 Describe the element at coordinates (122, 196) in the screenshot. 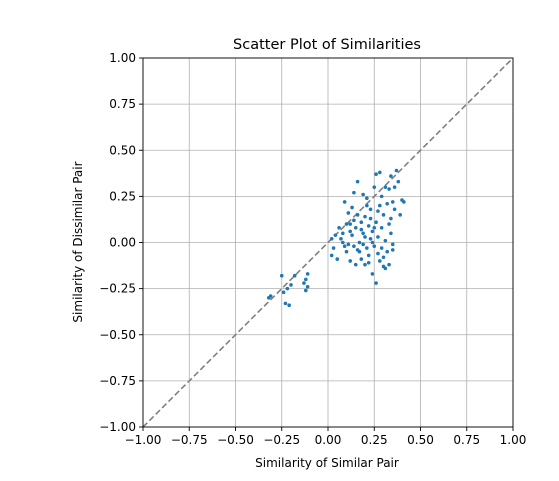

I see `y-tick-label-5: 0.25` at that location.